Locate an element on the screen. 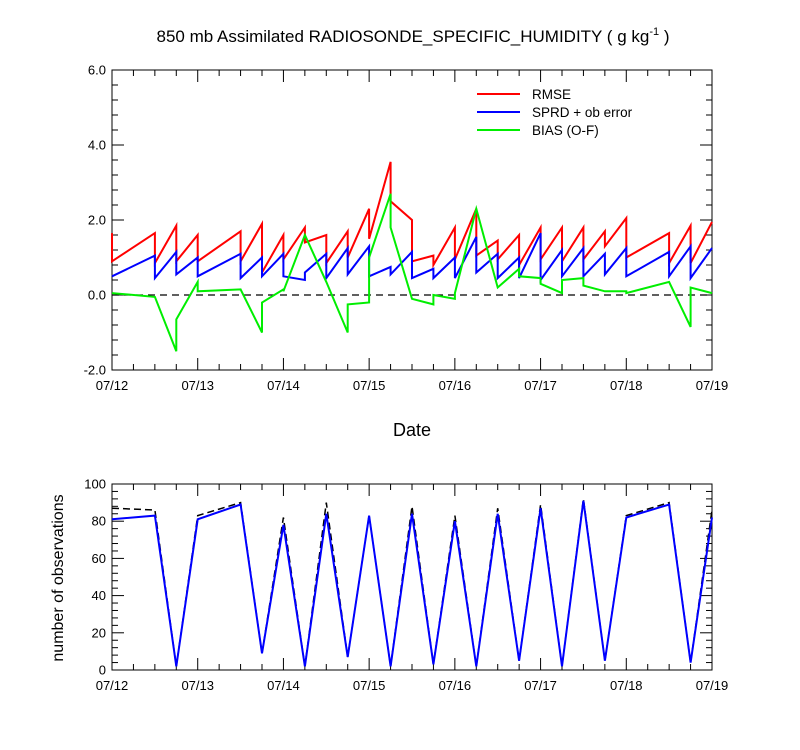 This screenshot has height=750, width=800. bottom-x-tick-label: 07/15 is located at coordinates (369, 685).